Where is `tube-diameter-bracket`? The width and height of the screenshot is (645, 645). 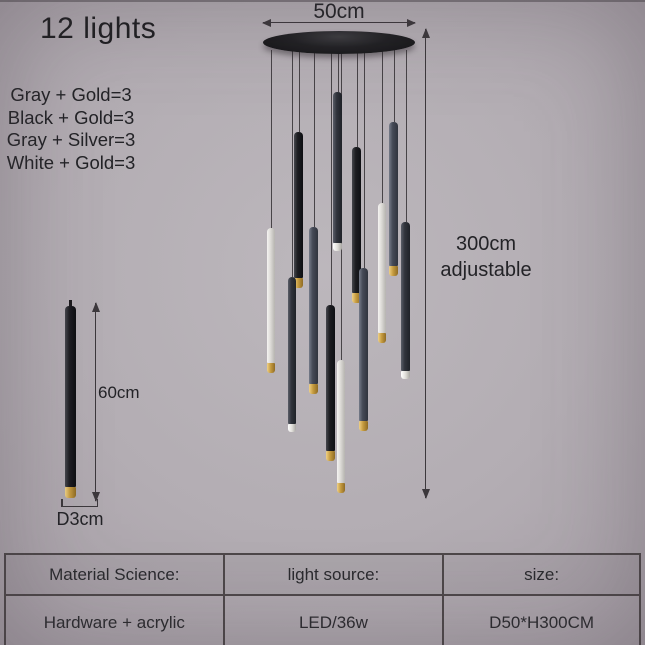
tube-diameter-bracket is located at coordinates (79, 503).